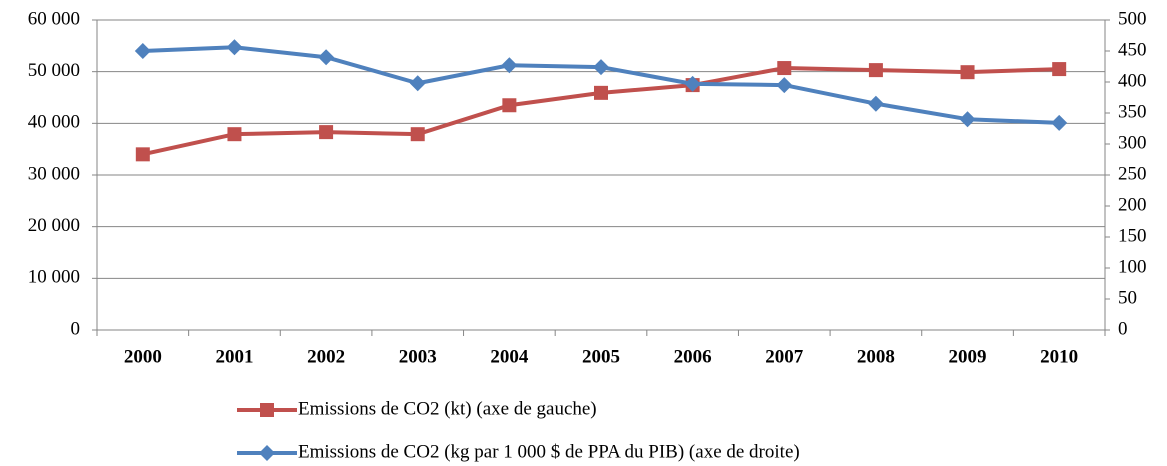 This screenshot has height=466, width=1167. Describe the element at coordinates (1059, 356) in the screenshot. I see `x-tick-label: 2010` at that location.